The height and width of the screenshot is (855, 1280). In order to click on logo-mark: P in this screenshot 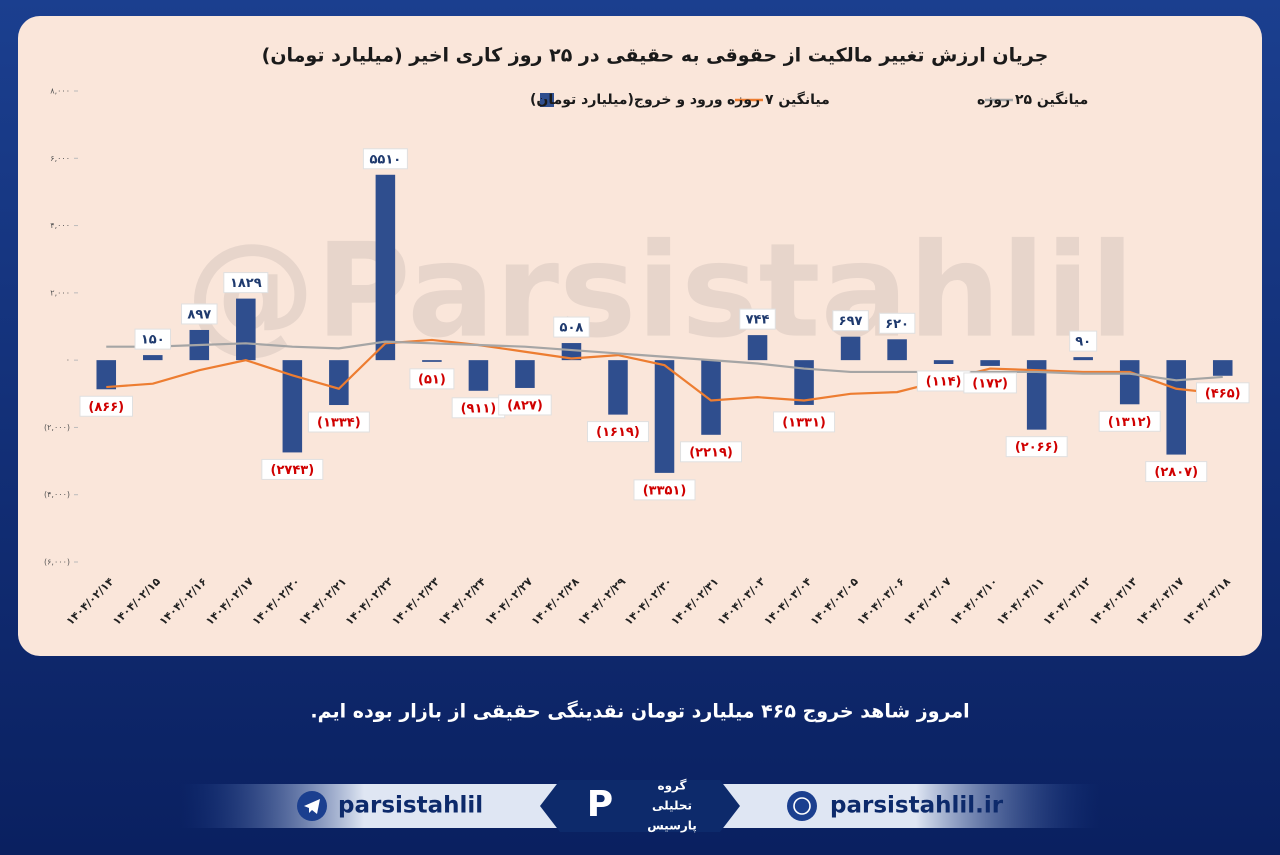, I will do `click(600, 804)`.